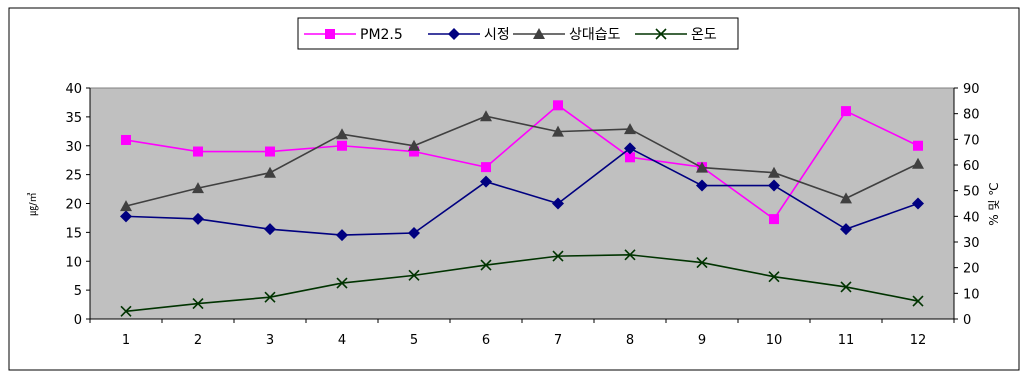 The height and width of the screenshot is (380, 1030). I want to click on legend: PM2.5 시정 상대습도 온도, so click(518, 33).